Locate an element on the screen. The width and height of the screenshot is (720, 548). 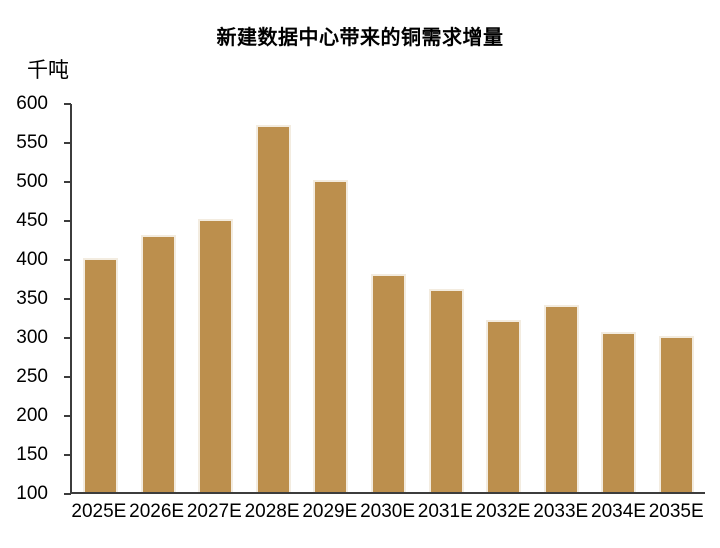
x-tick-label: 2025E is located at coordinates (99, 511).